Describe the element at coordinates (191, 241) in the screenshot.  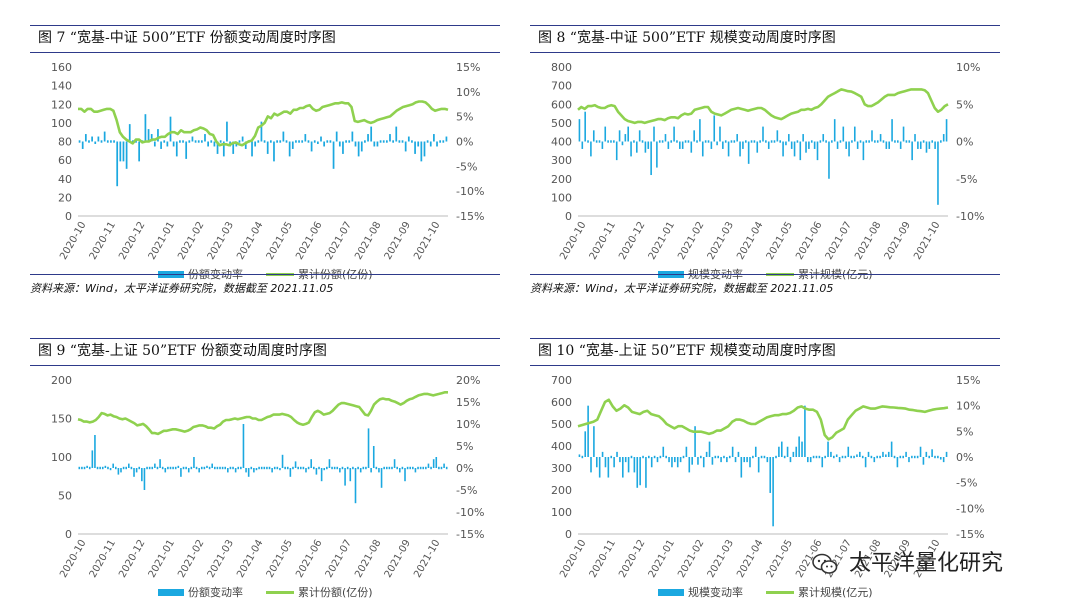
I see `x-axis-tick: 2021-02` at that location.